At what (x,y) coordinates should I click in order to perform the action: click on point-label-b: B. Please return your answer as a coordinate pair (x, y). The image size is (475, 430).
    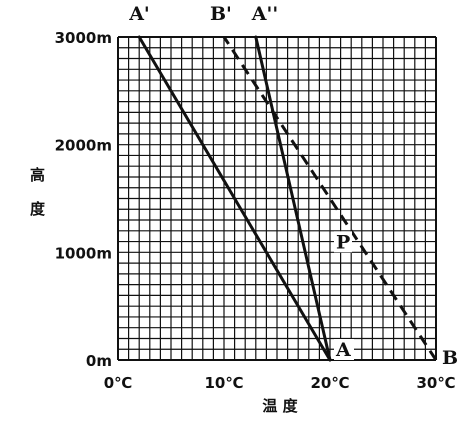
    Looking at the image, I should click on (450, 358).